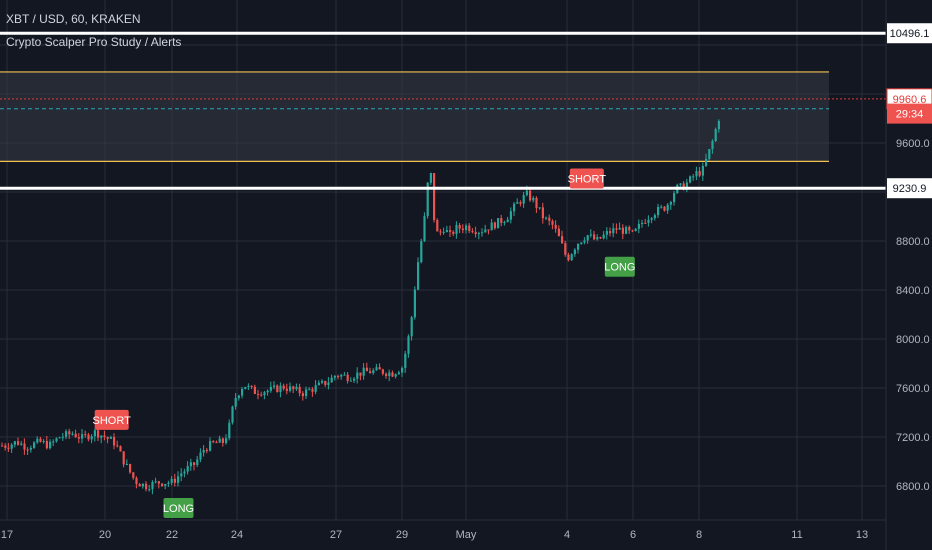 The width and height of the screenshot is (932, 550). Describe the element at coordinates (94, 42) in the screenshot. I see `study-title: Crypto Scalper Pro Study / Alerts` at that location.